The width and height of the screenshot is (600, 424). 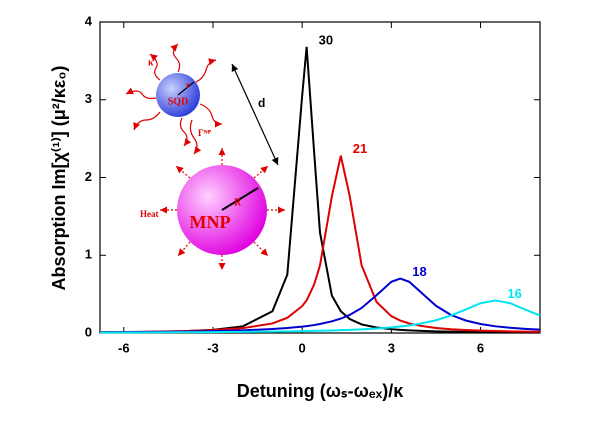 I want to click on y-tick-label: 2, so click(x=88, y=176).